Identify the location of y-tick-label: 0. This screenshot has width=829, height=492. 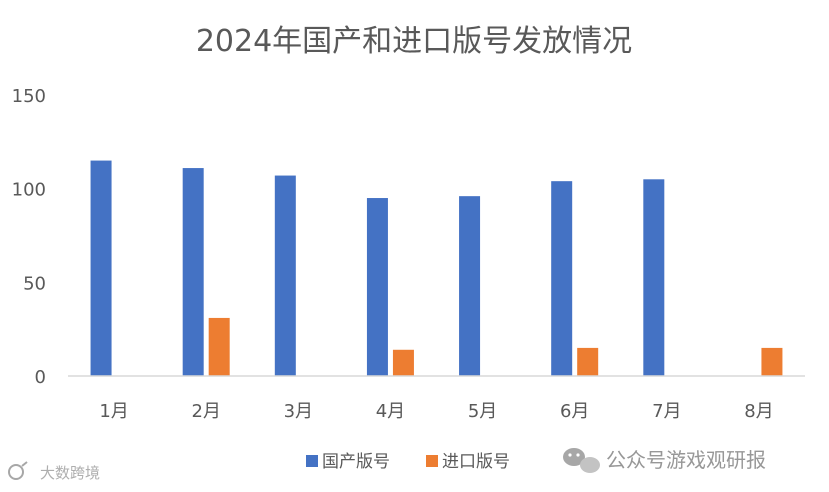
(40, 377).